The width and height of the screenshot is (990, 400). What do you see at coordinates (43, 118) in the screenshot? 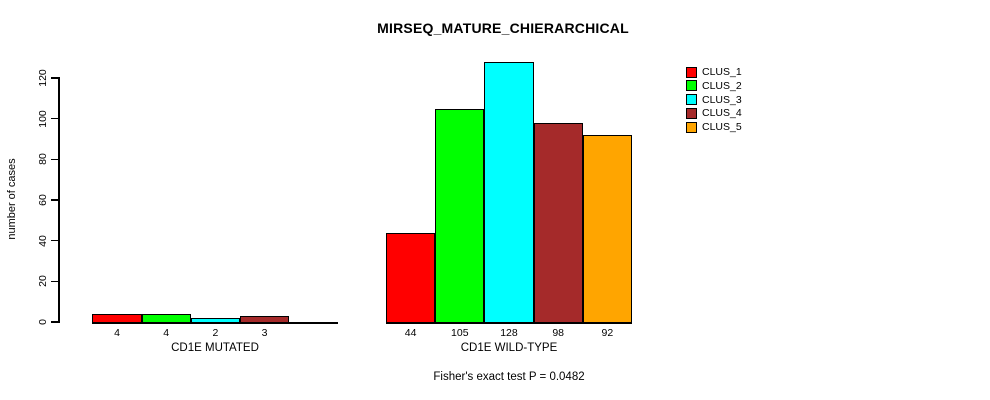
I see `y-tick-label: 100` at bounding box center [43, 118].